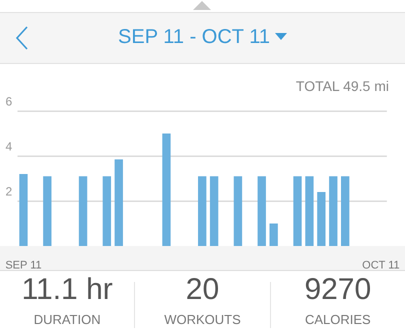  I want to click on y-tick-label: 6, so click(9, 101).